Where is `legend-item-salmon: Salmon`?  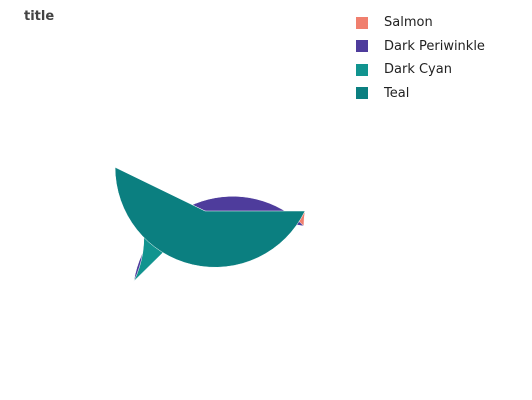
legend-item-salmon: Salmon is located at coordinates (420, 23).